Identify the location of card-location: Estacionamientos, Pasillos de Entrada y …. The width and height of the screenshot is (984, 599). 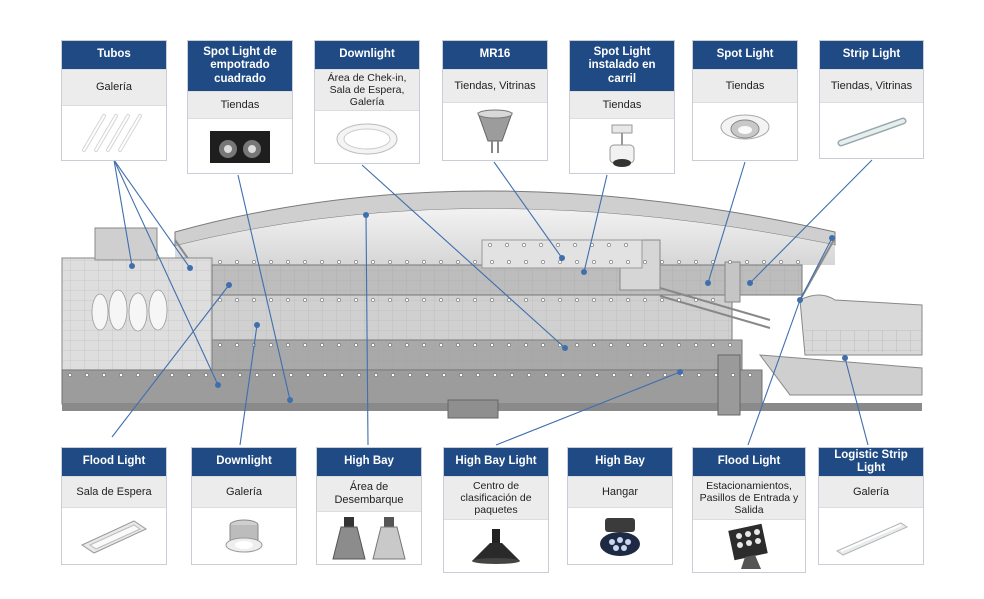
(749, 498).